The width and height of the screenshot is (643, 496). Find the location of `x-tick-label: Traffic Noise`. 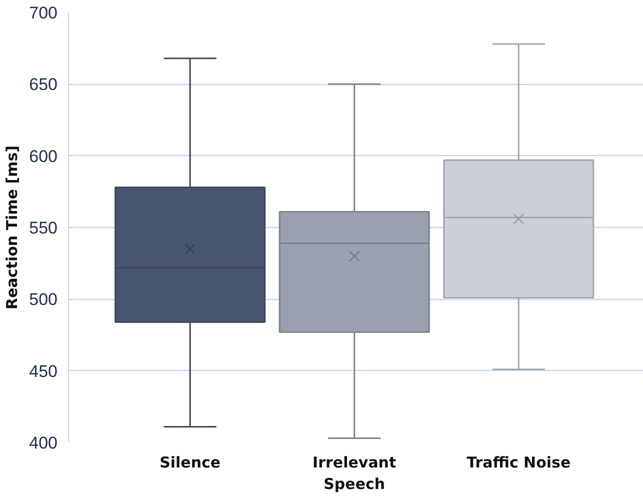

x-tick-label: Traffic Noise is located at coordinates (518, 463).